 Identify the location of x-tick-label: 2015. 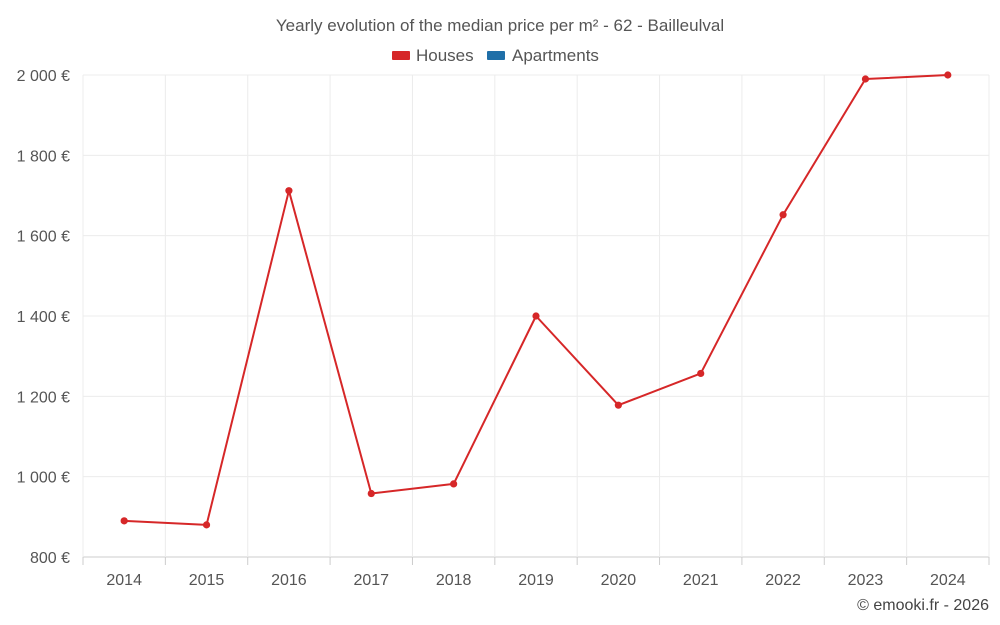
(207, 580).